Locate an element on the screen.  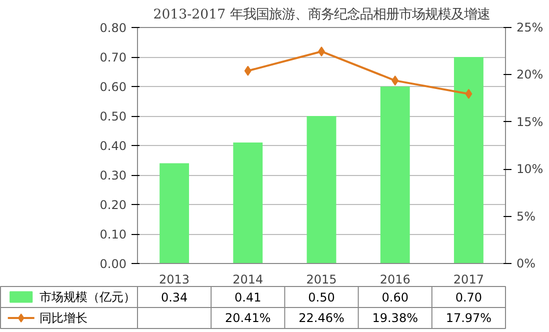
data-label: 20.41% is located at coordinates (248, 318).